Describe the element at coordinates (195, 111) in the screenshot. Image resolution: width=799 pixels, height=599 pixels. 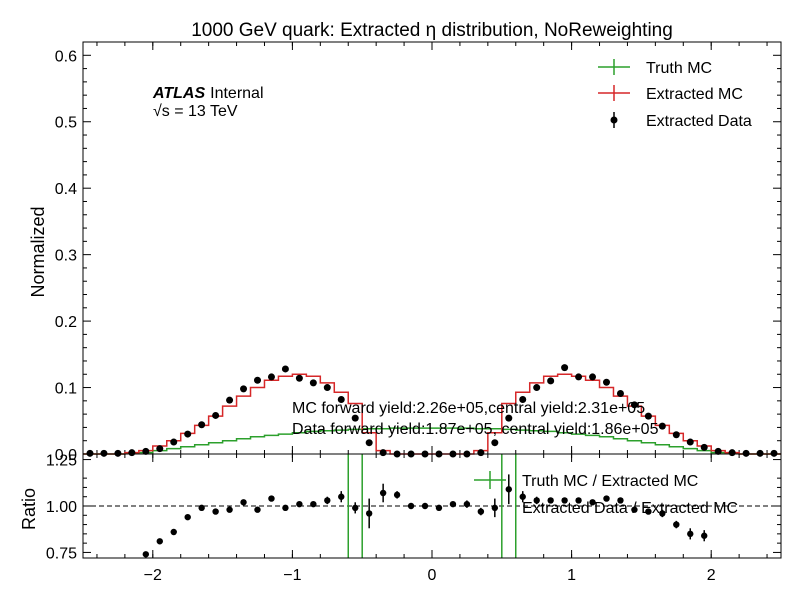
I see `energy-label: √s = 13 TeV` at that location.